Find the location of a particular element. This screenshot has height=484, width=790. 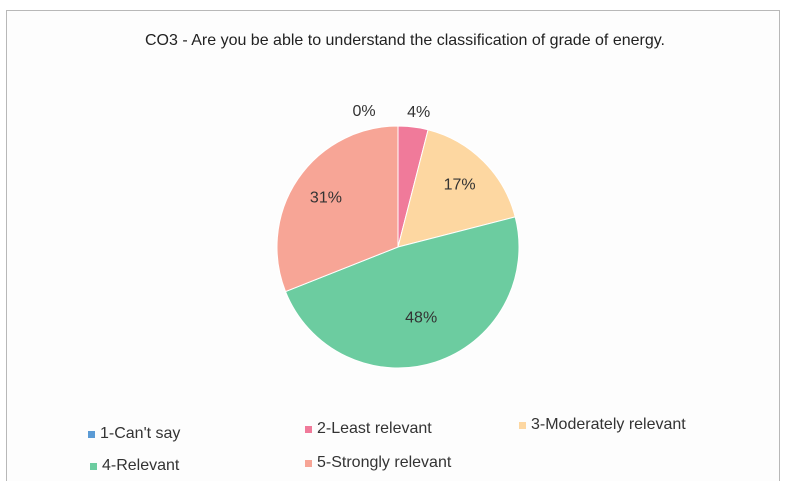

data-label-4: 48% is located at coordinates (421, 318).